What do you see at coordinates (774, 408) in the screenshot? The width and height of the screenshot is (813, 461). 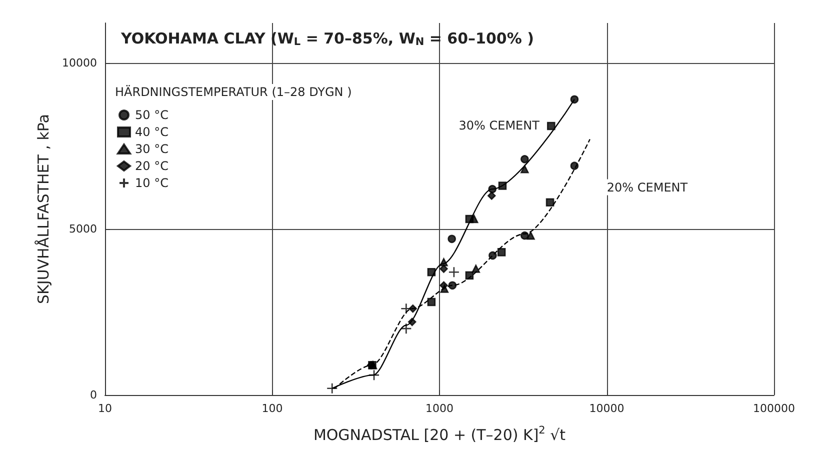 I see `x-tick-label: 100000` at bounding box center [774, 408].